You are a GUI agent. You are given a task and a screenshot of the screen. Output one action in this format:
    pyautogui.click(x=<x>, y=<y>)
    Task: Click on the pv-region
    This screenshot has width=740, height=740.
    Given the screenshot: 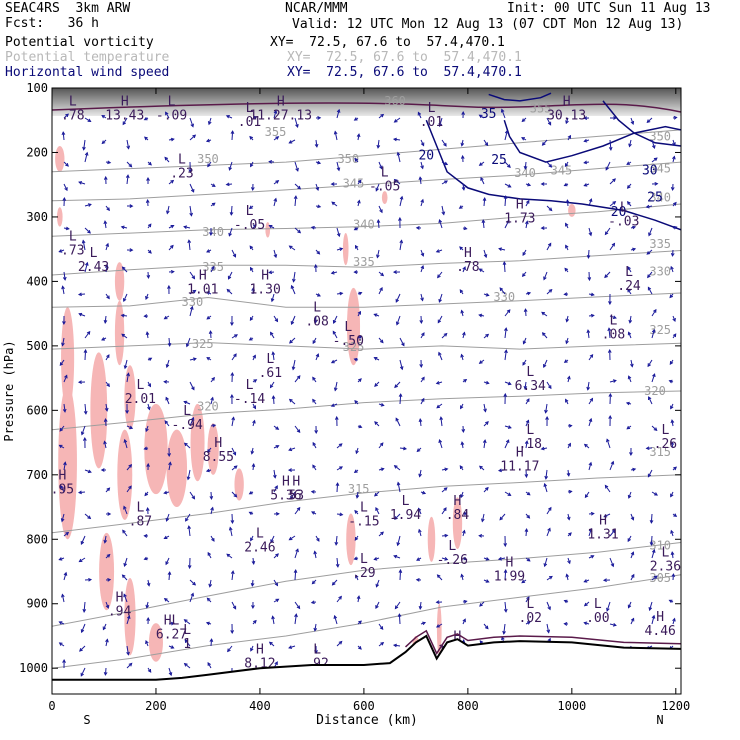 What is the action you would take?
    pyautogui.click(x=239, y=484)
    